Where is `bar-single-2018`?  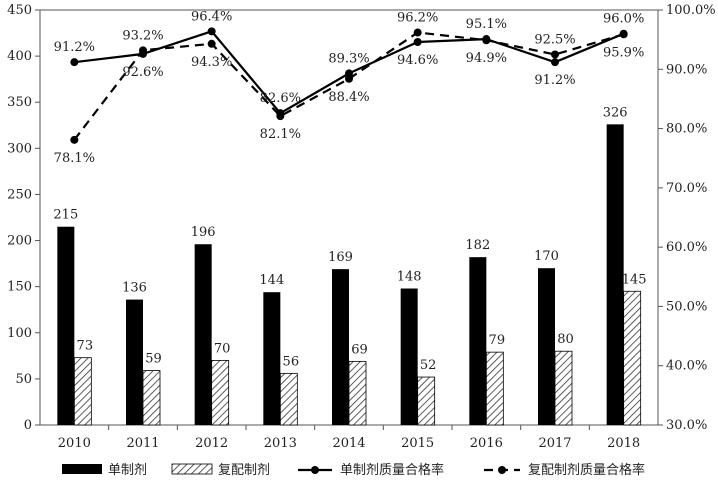
bar-single-2018 is located at coordinates (615, 274).